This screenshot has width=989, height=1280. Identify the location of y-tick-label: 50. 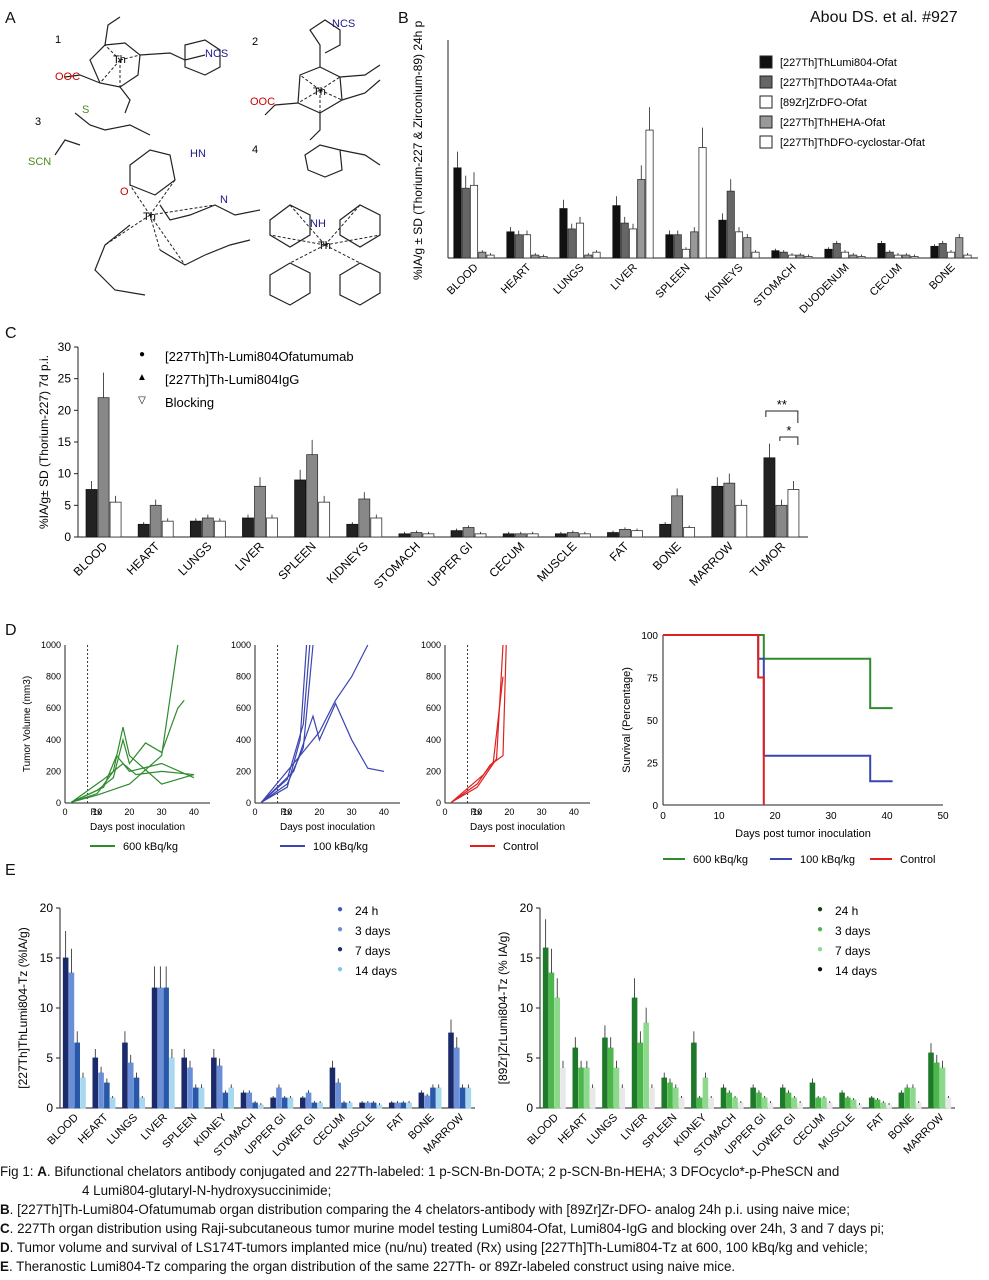
(653, 721).